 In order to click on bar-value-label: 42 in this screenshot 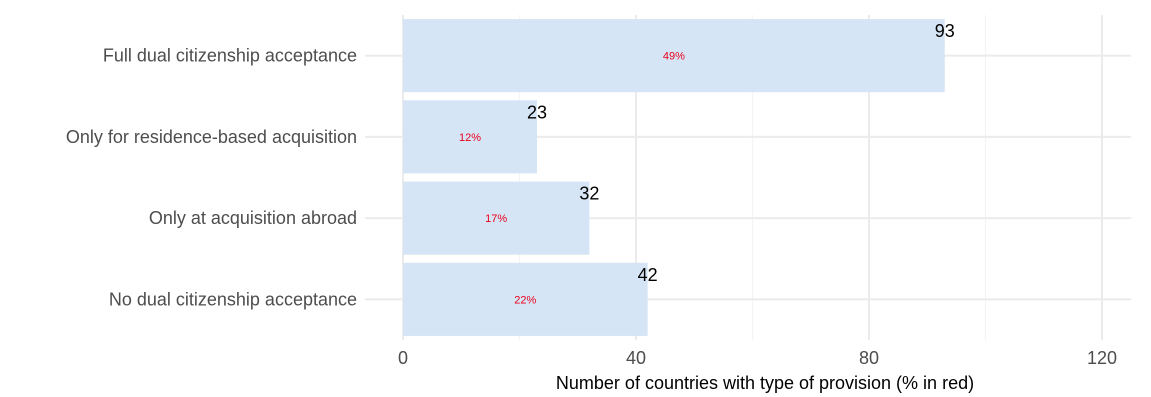, I will do `click(648, 275)`.